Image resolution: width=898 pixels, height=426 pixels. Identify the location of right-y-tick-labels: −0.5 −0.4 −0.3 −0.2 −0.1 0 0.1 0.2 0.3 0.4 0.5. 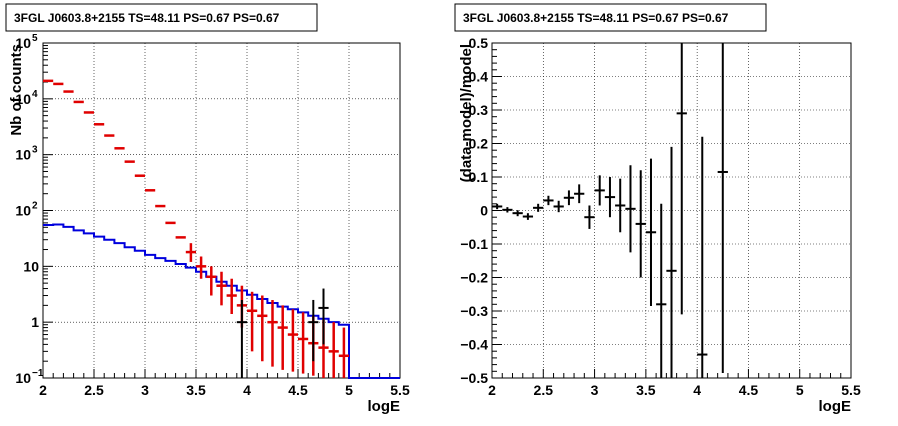
(474, 210).